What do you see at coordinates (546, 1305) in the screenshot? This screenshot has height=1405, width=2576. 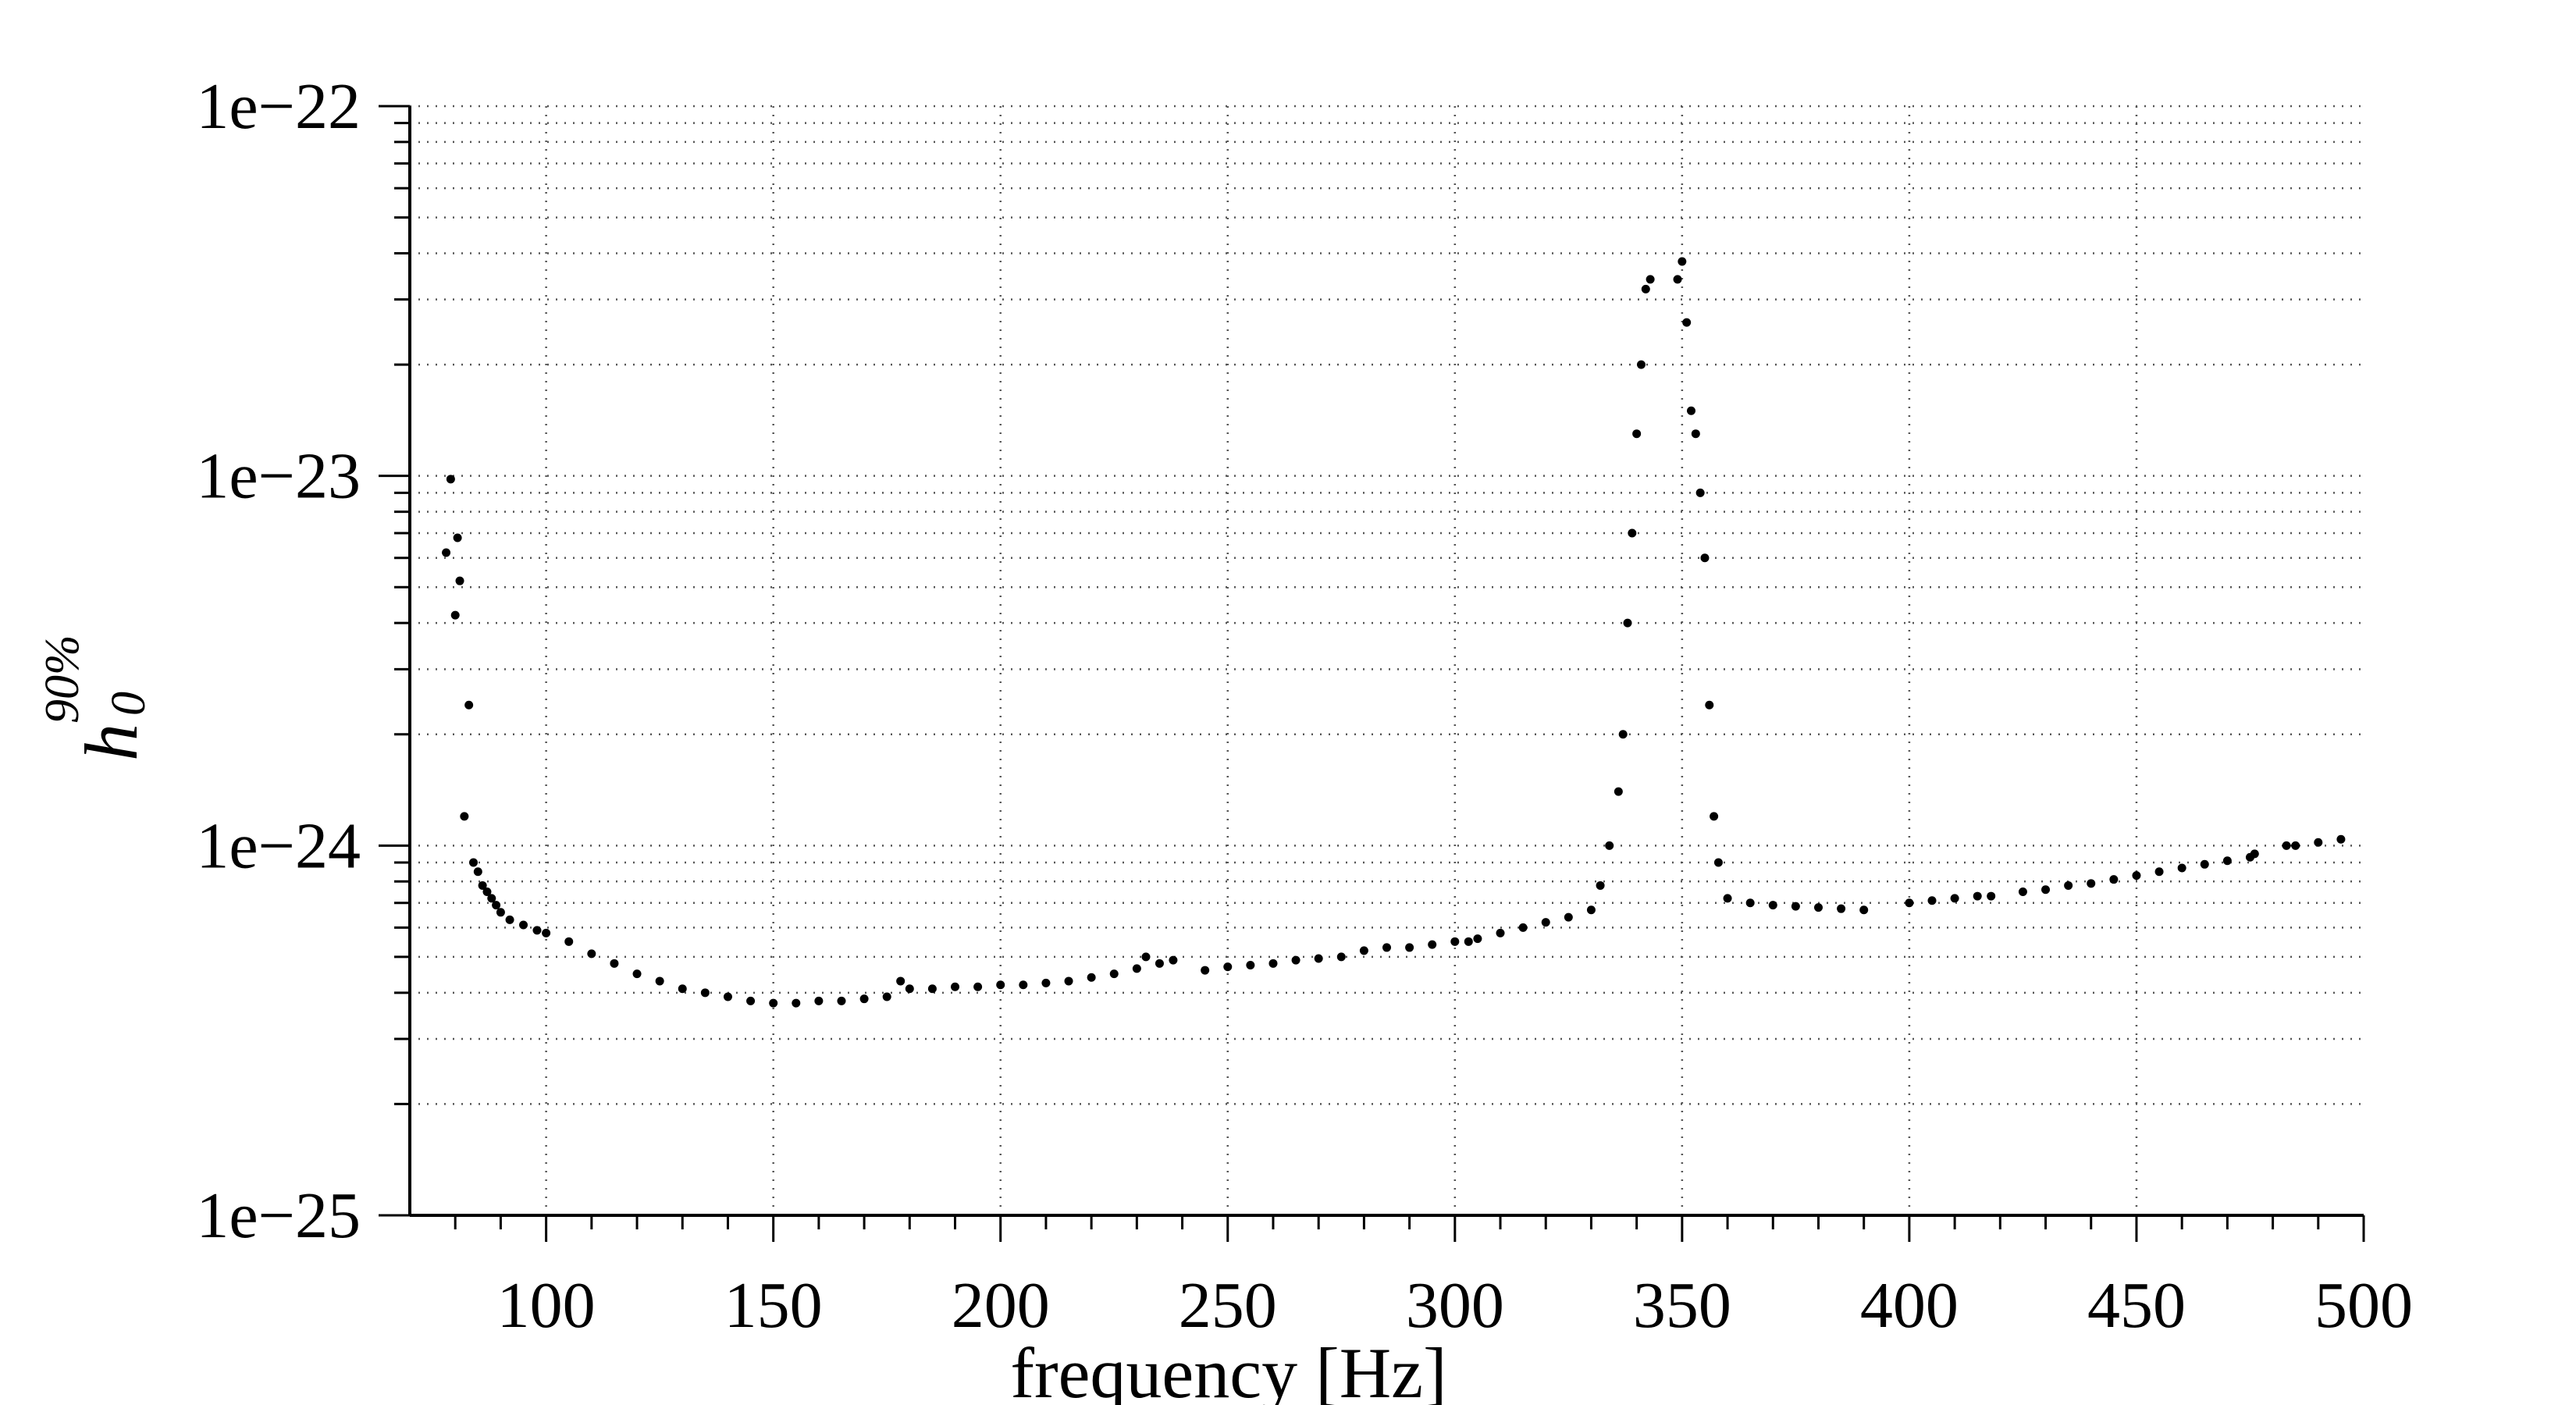 I see `x-tick-label: 100` at bounding box center [546, 1305].